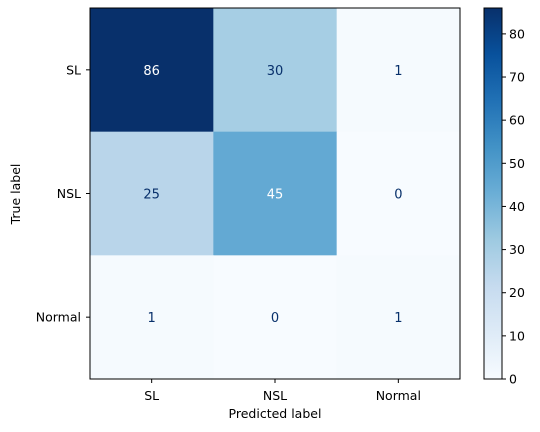  What do you see at coordinates (275, 413) in the screenshot?
I see `x-axis-label: Predicted label` at bounding box center [275, 413].